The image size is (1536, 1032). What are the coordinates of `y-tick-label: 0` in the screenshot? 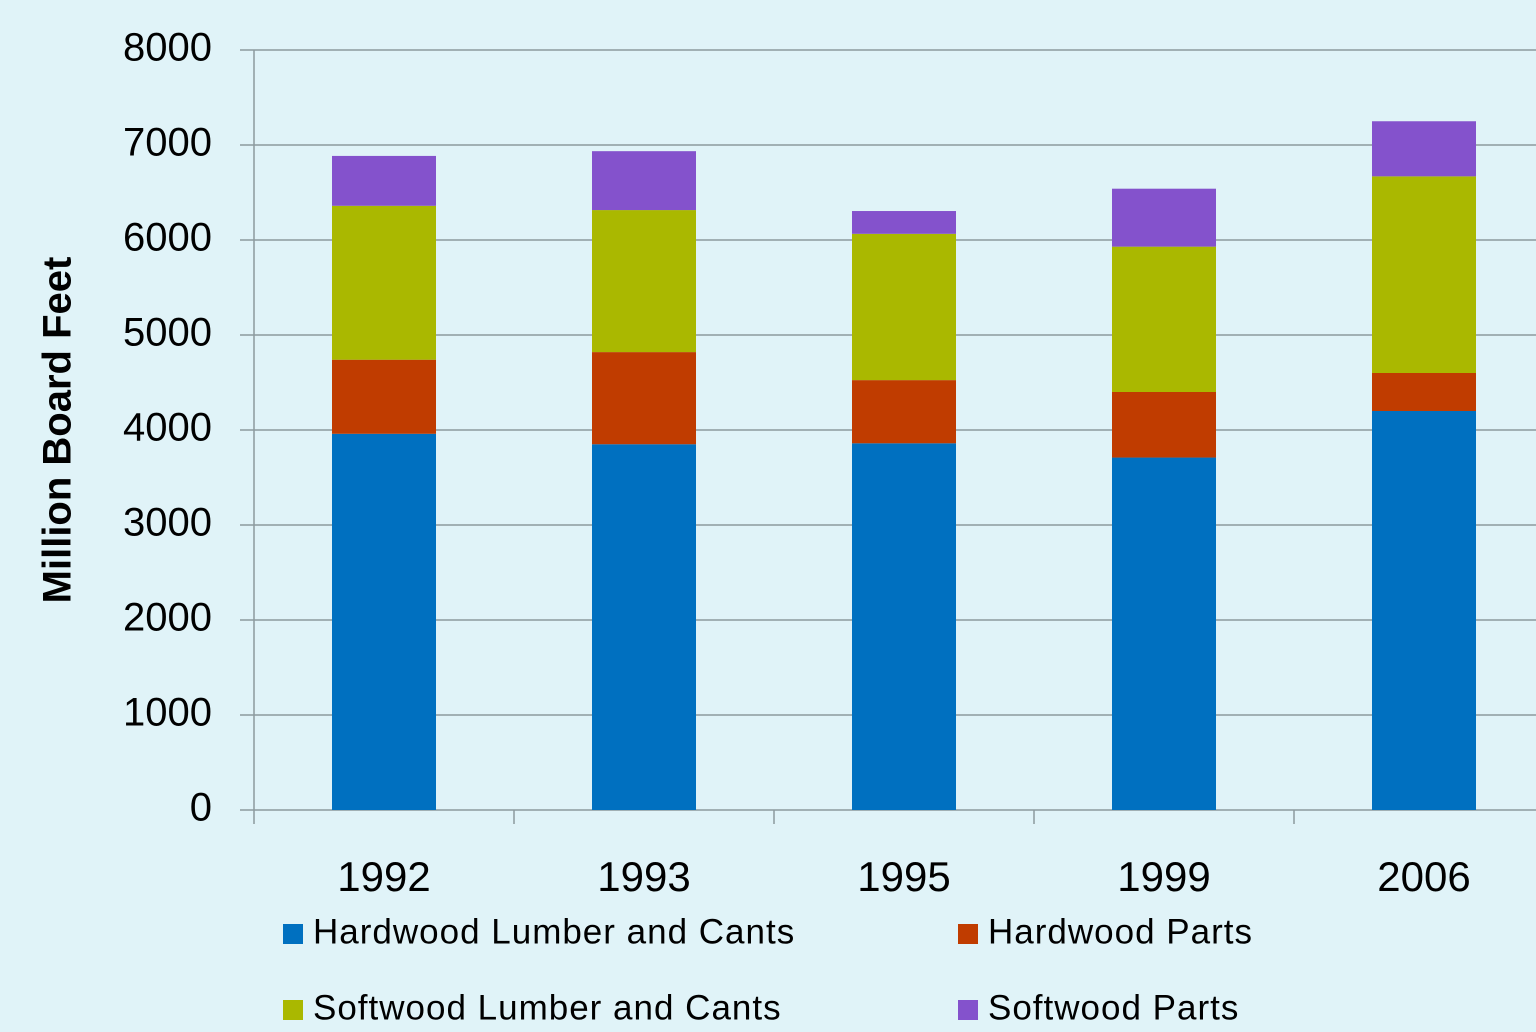 It's located at (201, 808).